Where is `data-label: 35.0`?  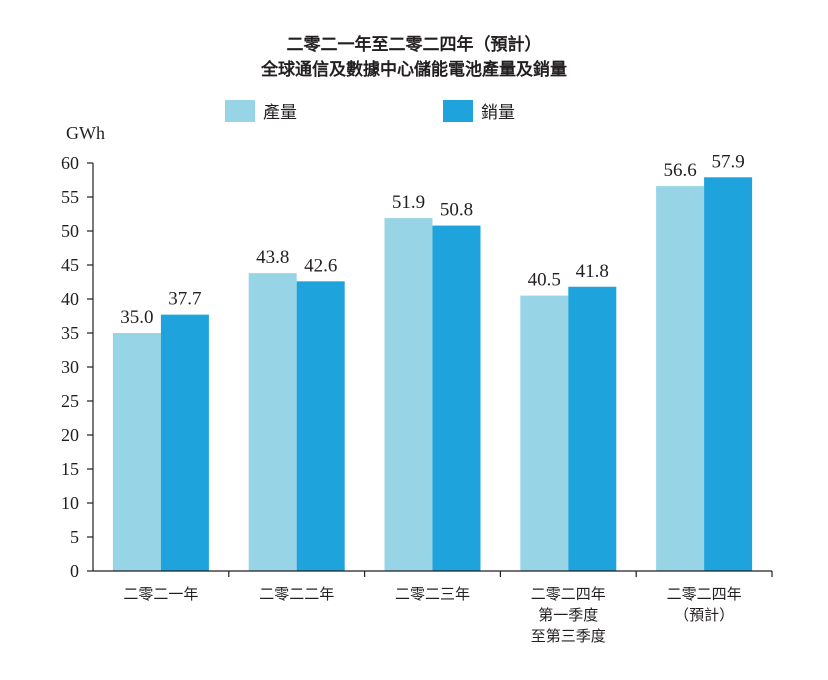
data-label: 35.0 is located at coordinates (136, 317).